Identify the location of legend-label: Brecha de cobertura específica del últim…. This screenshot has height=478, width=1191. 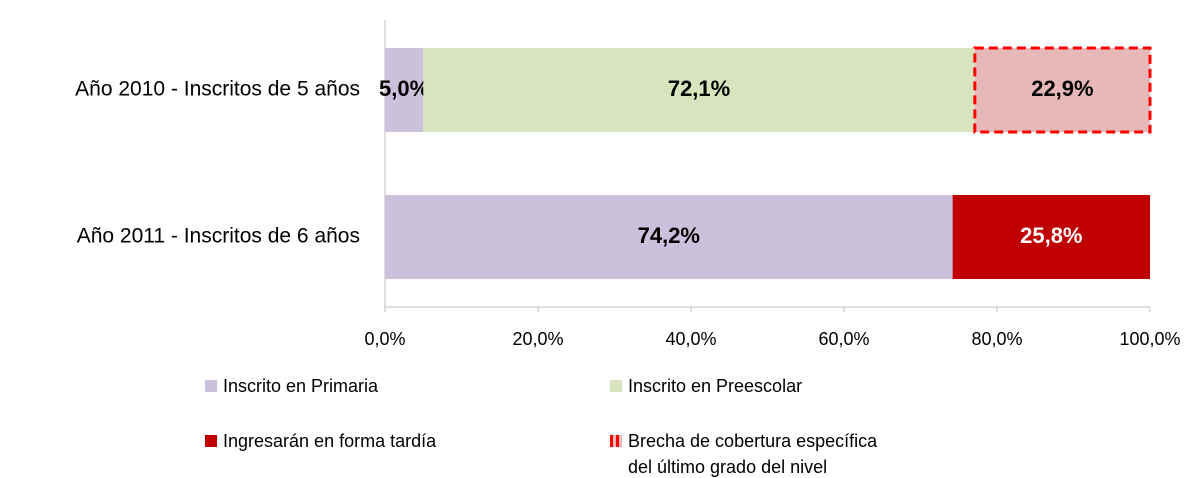
(753, 454).